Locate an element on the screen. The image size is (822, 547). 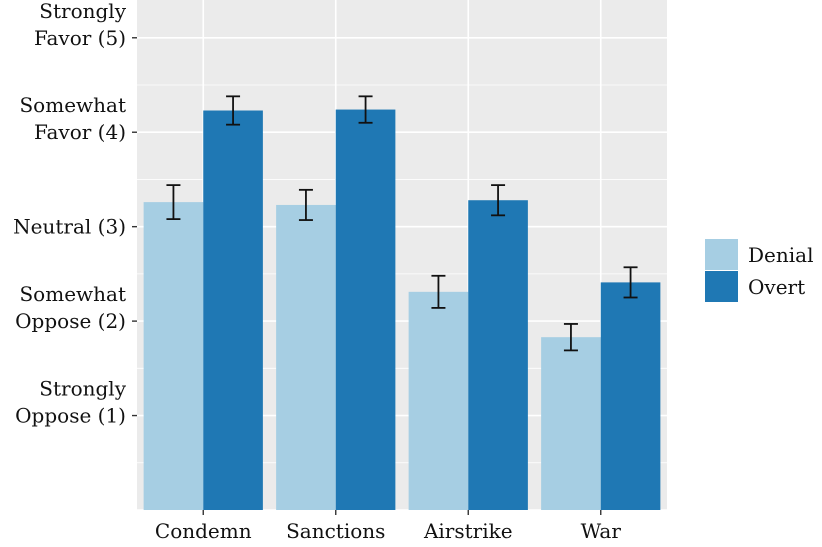
legend-key-denial is located at coordinates (721, 254).